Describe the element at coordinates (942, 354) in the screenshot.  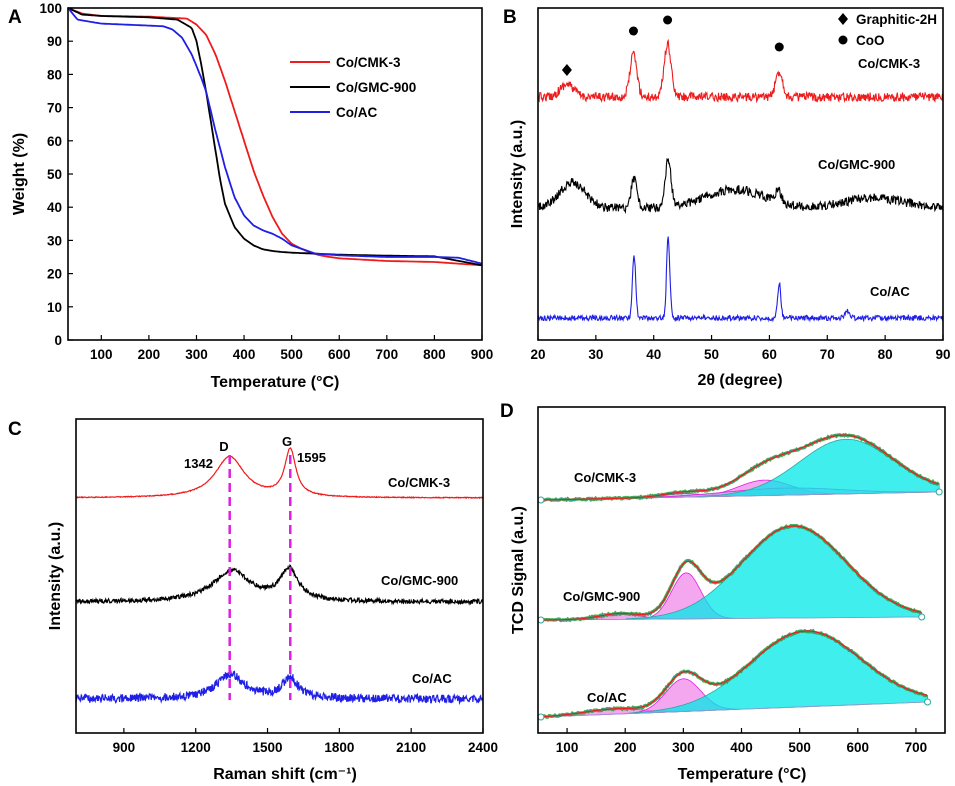
I see `b-xtick-label: 90` at that location.